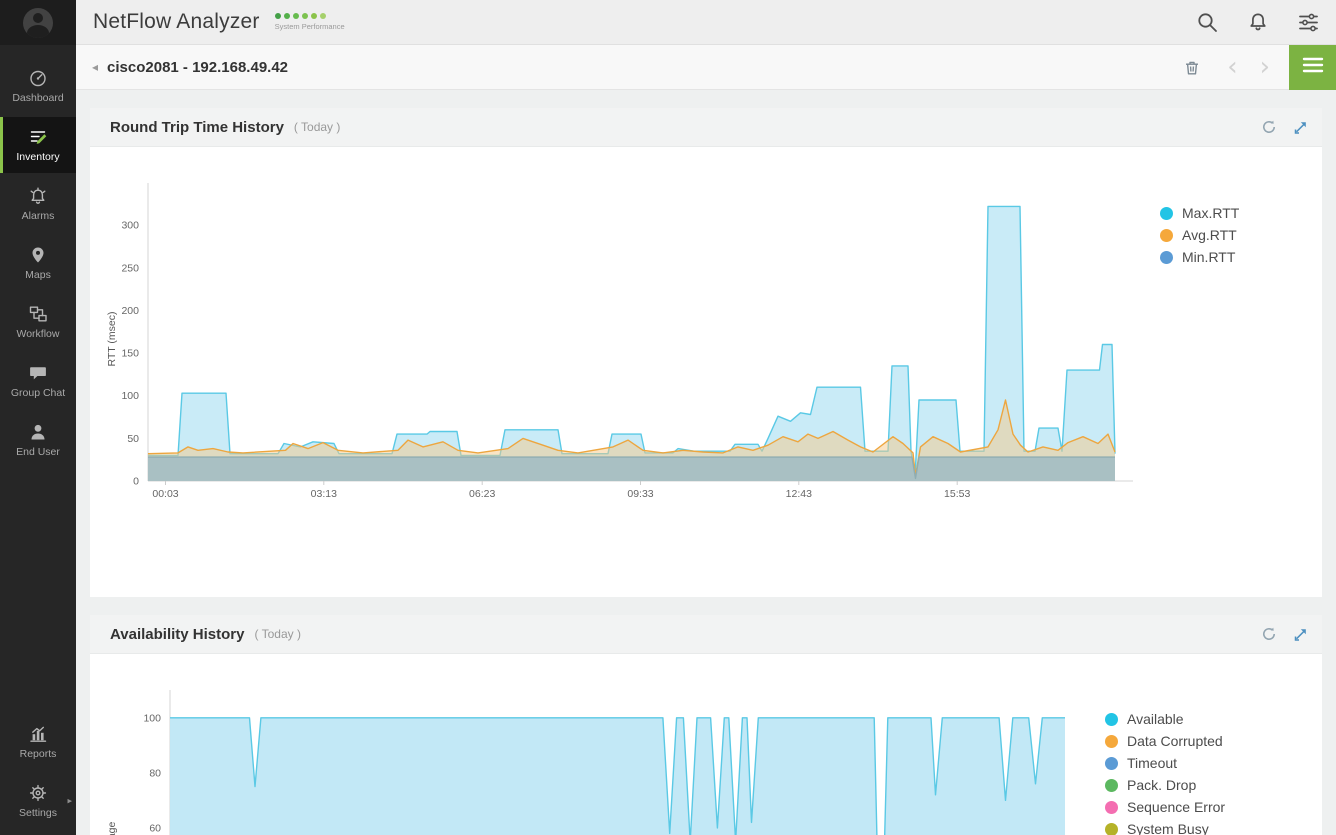  I want to click on sidebar-item-inventory: Inventory, so click(38, 145).